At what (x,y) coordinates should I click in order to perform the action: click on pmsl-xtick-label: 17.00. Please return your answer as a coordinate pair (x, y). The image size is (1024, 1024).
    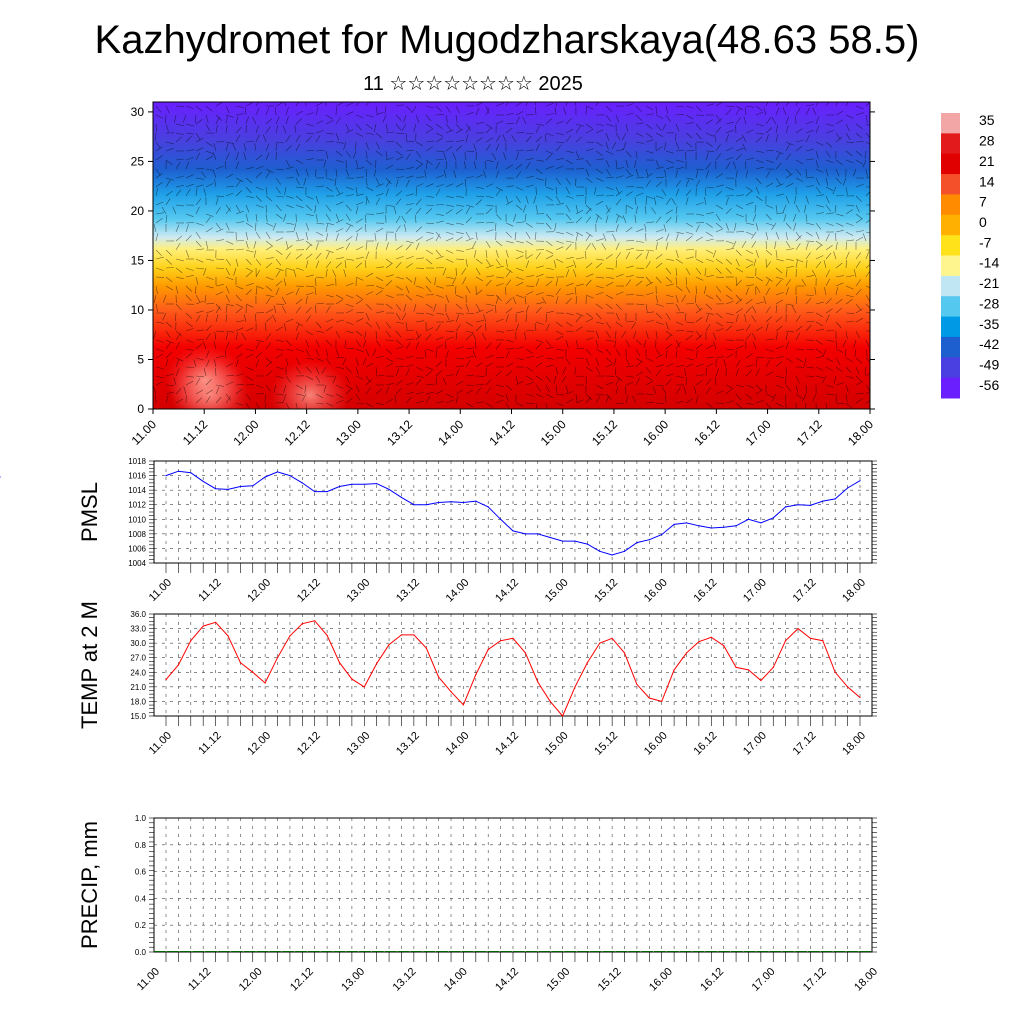
    Looking at the image, I should click on (755, 591).